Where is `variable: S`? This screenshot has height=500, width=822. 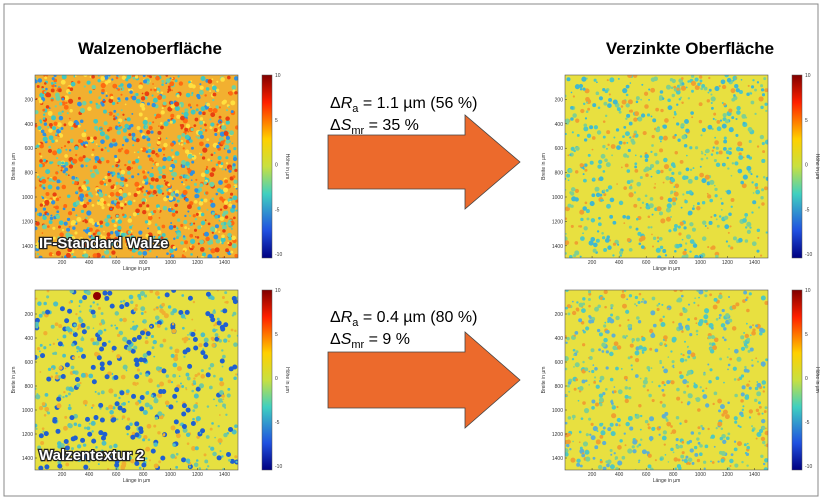 variable: S is located at coordinates (346, 125).